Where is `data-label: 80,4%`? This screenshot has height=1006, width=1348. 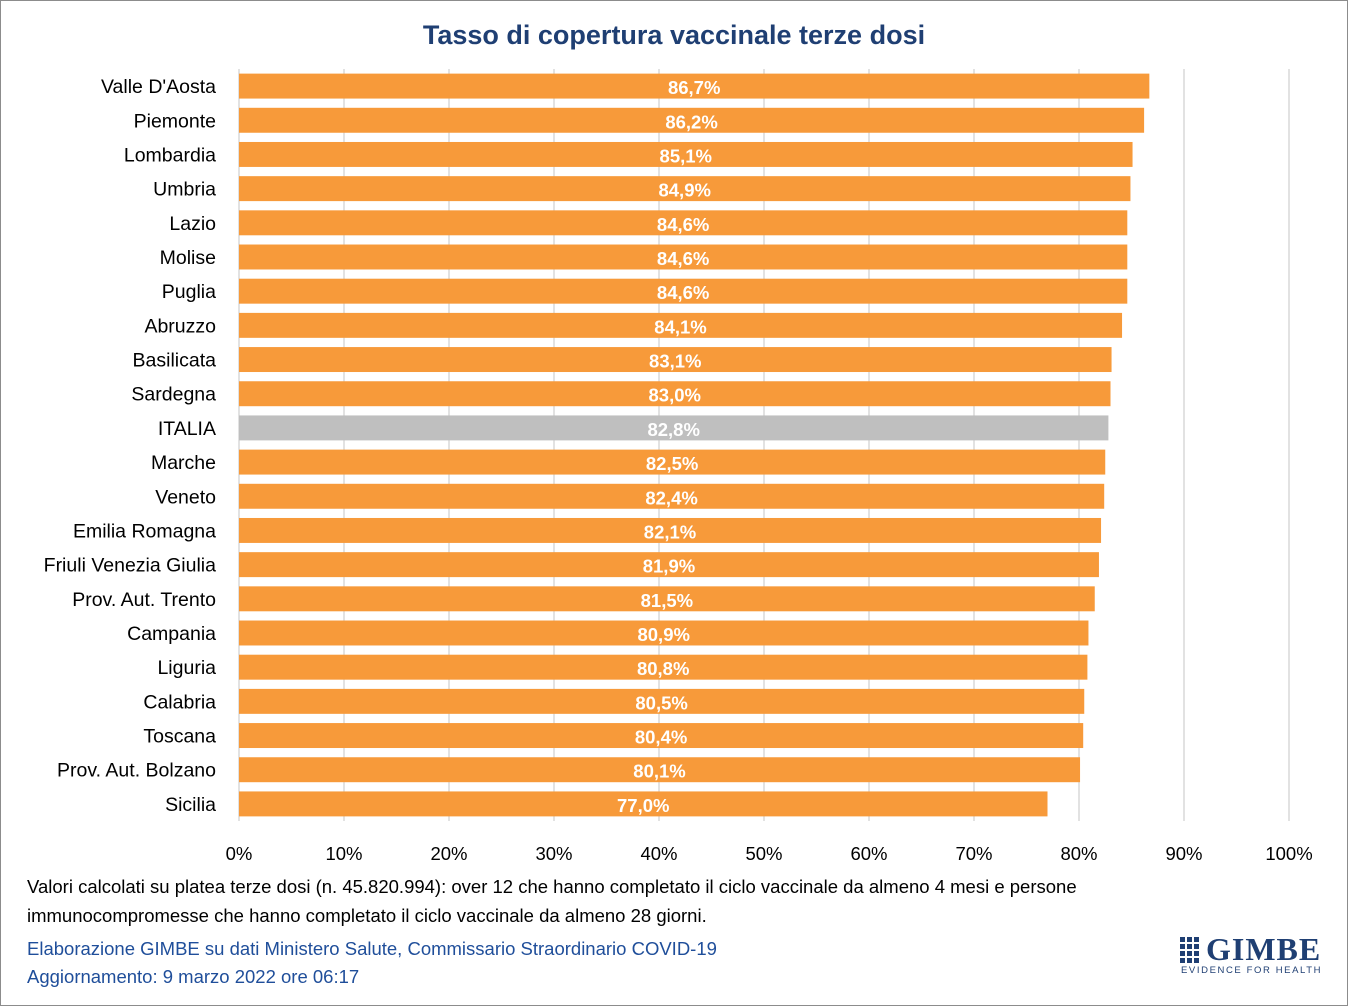 data-label: 80,4% is located at coordinates (661, 737).